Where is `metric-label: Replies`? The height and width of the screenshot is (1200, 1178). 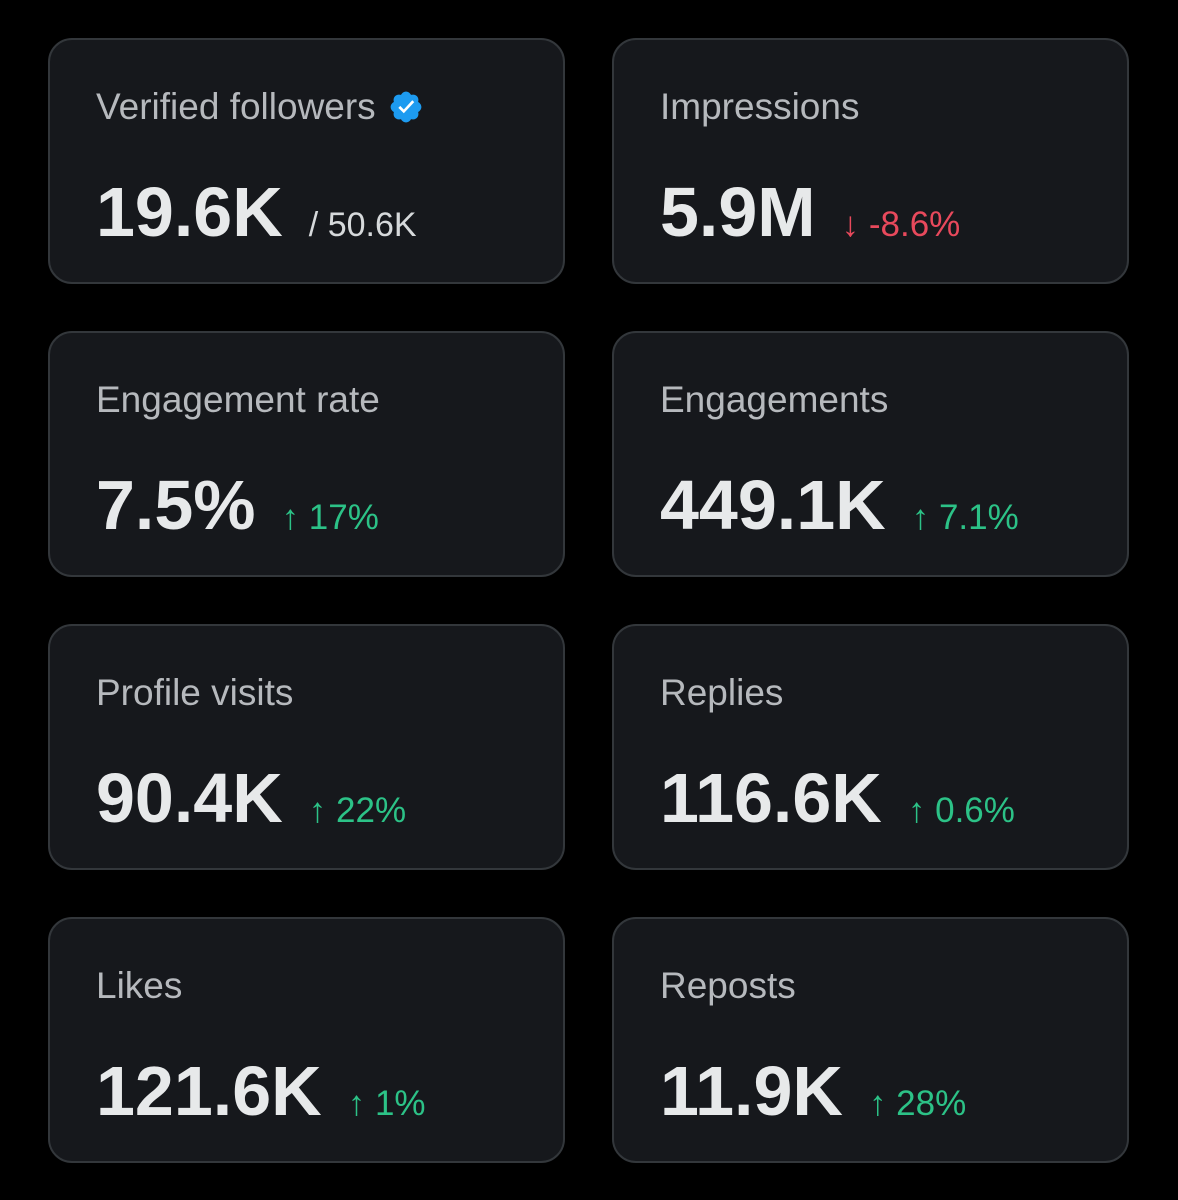 metric-label: Replies is located at coordinates (722, 692).